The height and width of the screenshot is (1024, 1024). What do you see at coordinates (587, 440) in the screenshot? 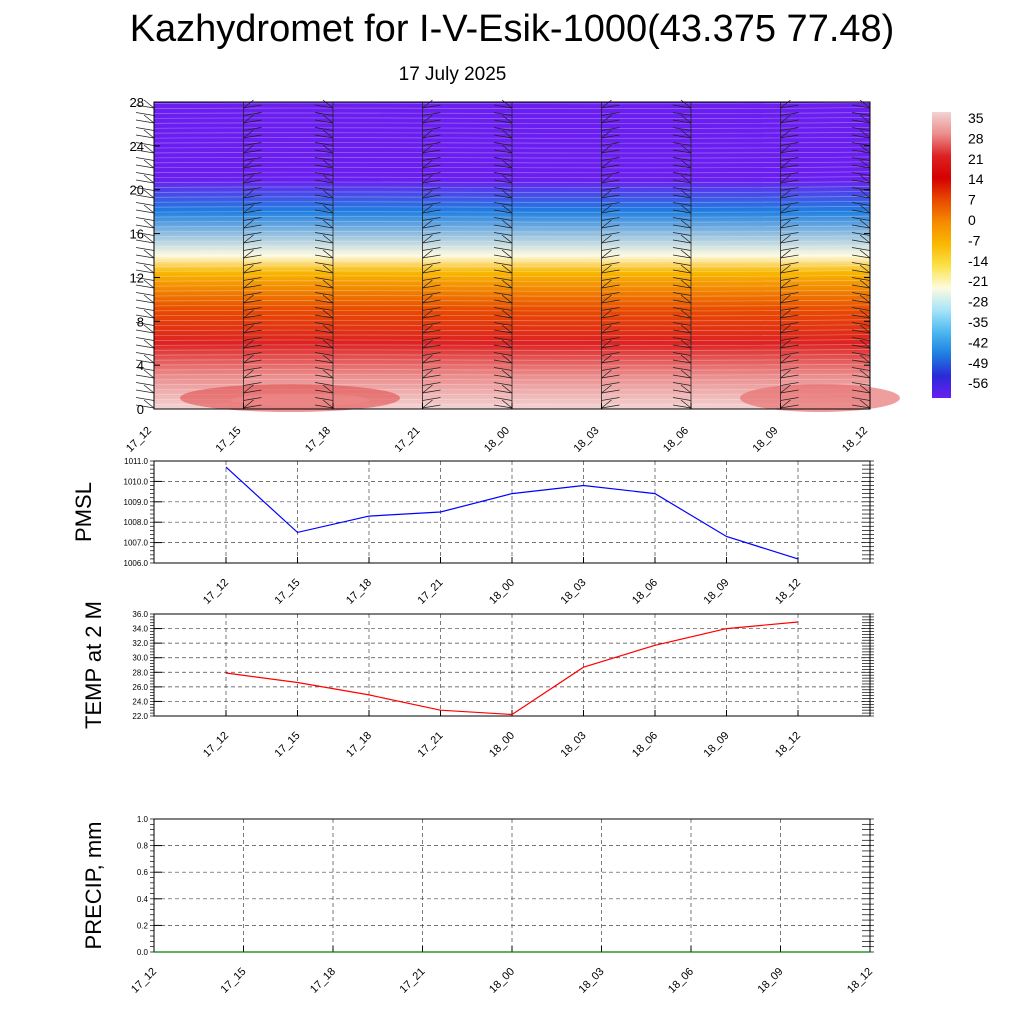
I see `x-tick-label: 18_03` at bounding box center [587, 440].